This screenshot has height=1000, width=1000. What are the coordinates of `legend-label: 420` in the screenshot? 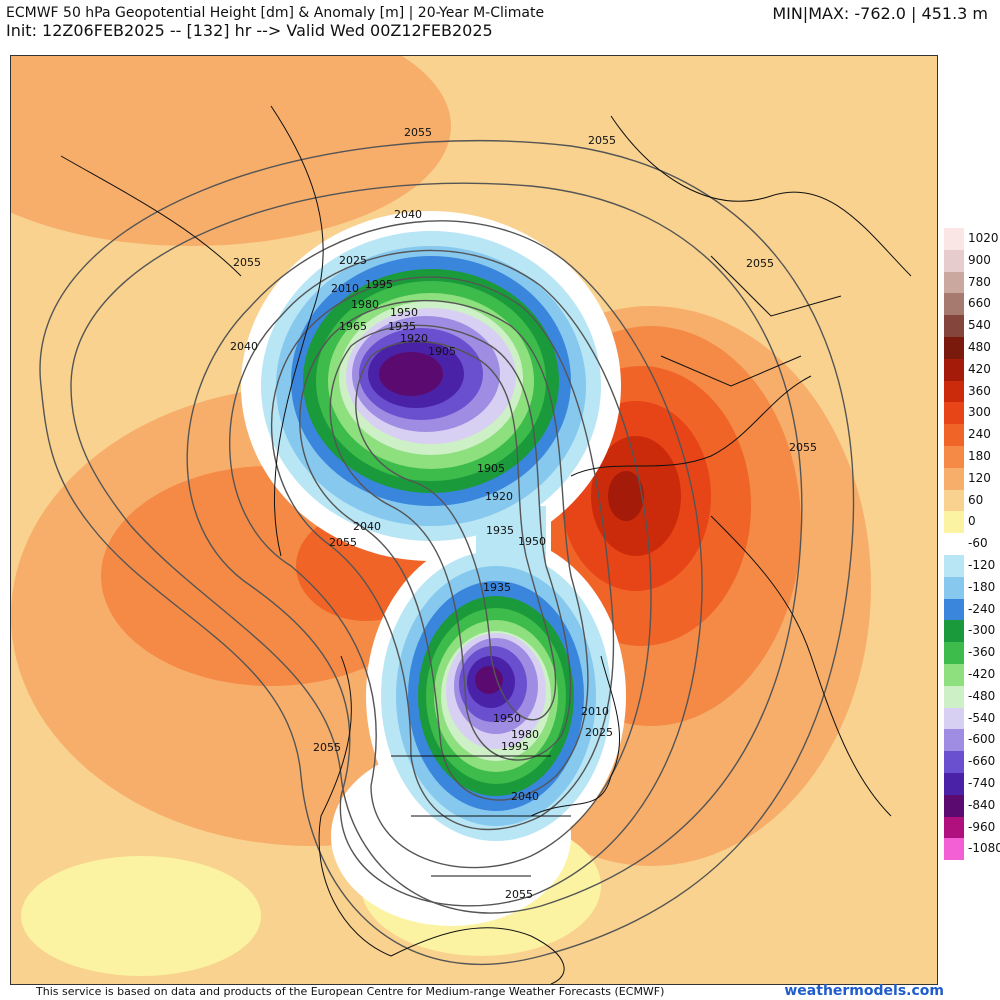 It's located at (979, 368).